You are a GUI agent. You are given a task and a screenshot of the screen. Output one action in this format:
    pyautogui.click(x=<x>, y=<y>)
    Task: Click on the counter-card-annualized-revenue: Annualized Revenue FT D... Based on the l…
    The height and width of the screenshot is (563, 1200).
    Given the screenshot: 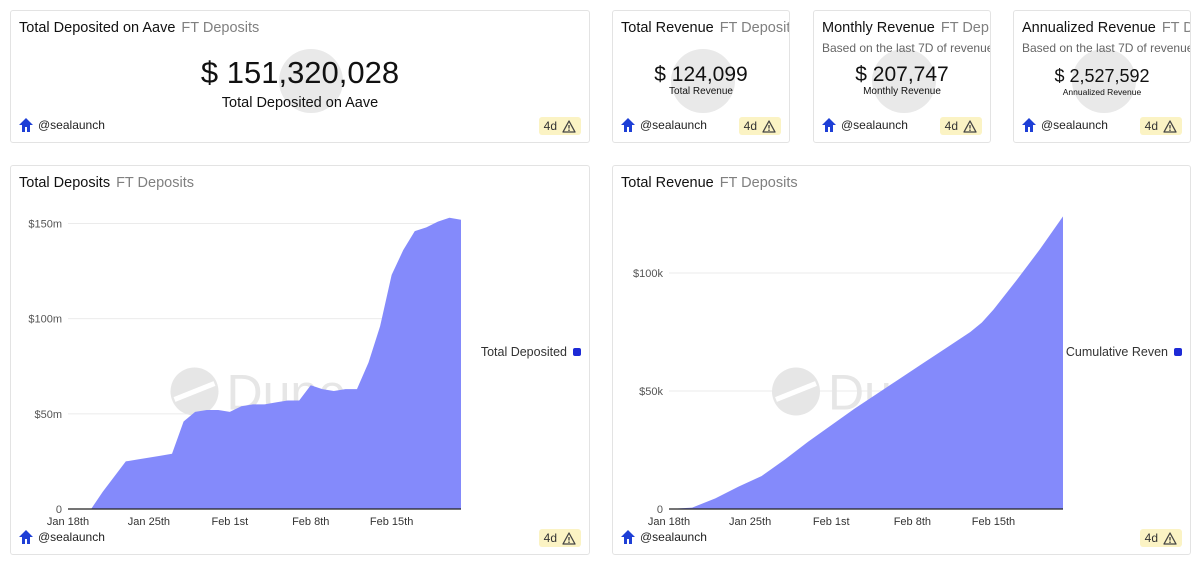 What is the action you would take?
    pyautogui.click(x=1102, y=76)
    